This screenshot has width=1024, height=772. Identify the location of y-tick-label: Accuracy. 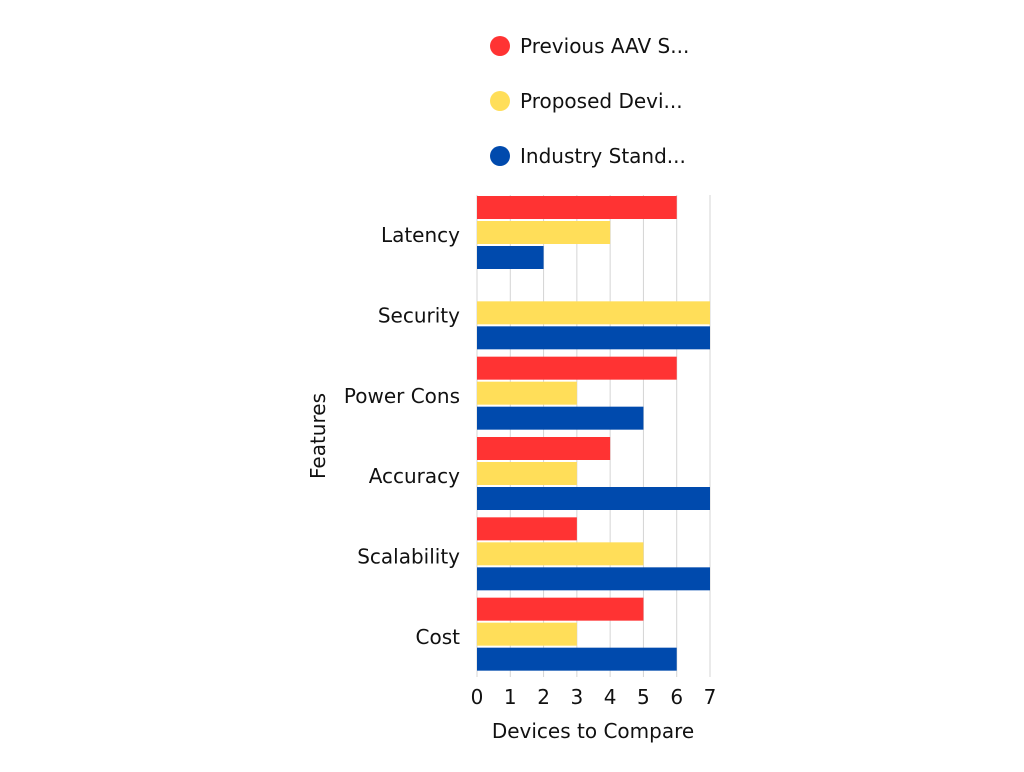
(414, 476).